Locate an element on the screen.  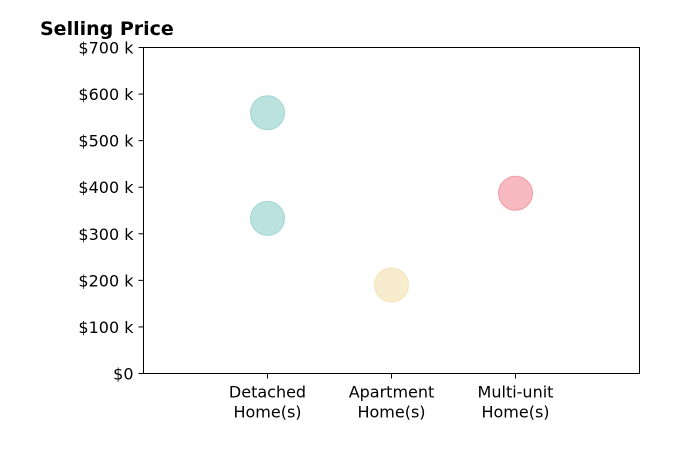
chart-title: Selling Price is located at coordinates (107, 29).